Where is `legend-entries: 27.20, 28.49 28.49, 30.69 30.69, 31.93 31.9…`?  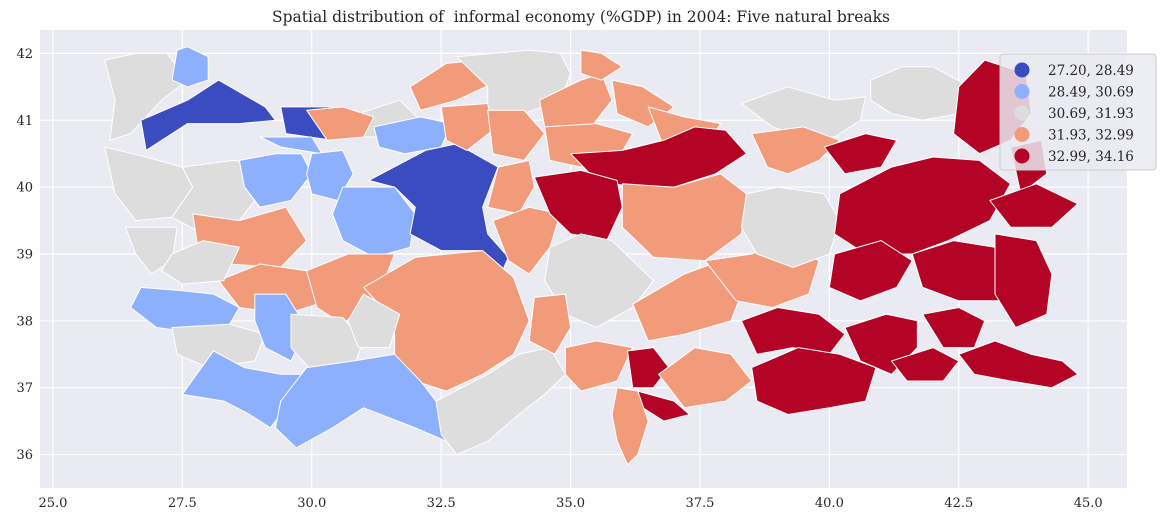
legend-entries: 27.20, 28.49 28.49, 30.69 30.69, 31.93 31.9… is located at coordinates (1074, 113).